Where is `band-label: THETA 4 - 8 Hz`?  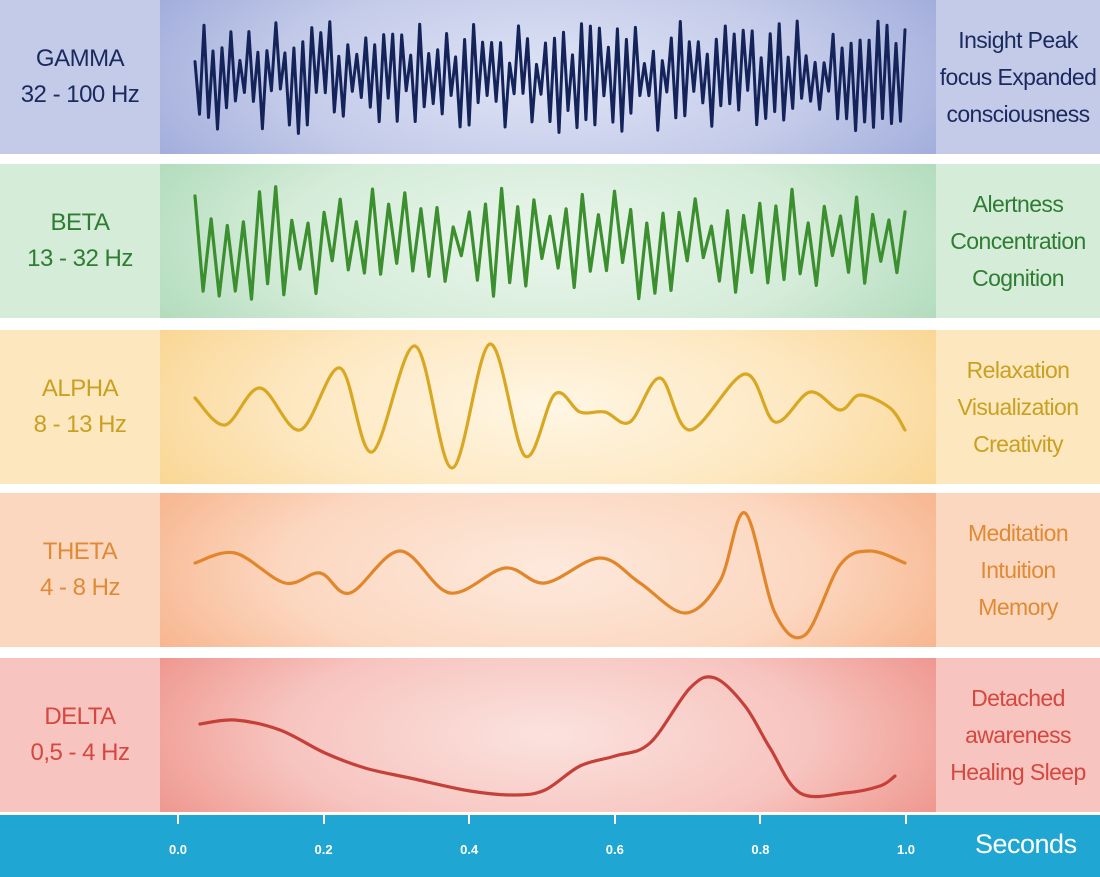
band-label: THETA 4 - 8 Hz is located at coordinates (80, 570).